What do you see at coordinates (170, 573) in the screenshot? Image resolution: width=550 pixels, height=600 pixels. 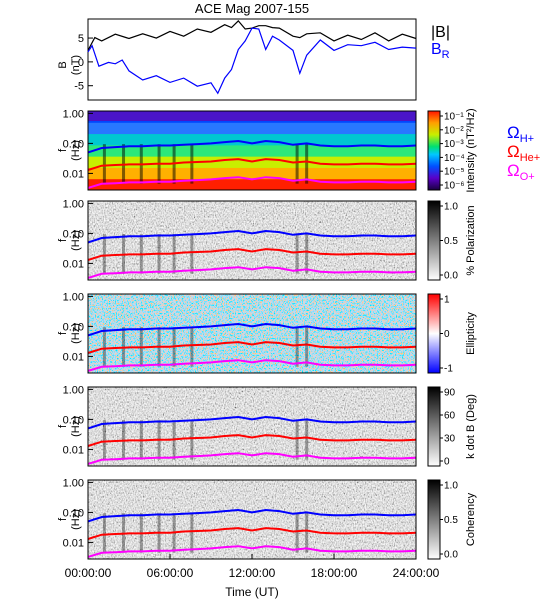 I see `x-tick-label: 06:00:00` at bounding box center [170, 573].